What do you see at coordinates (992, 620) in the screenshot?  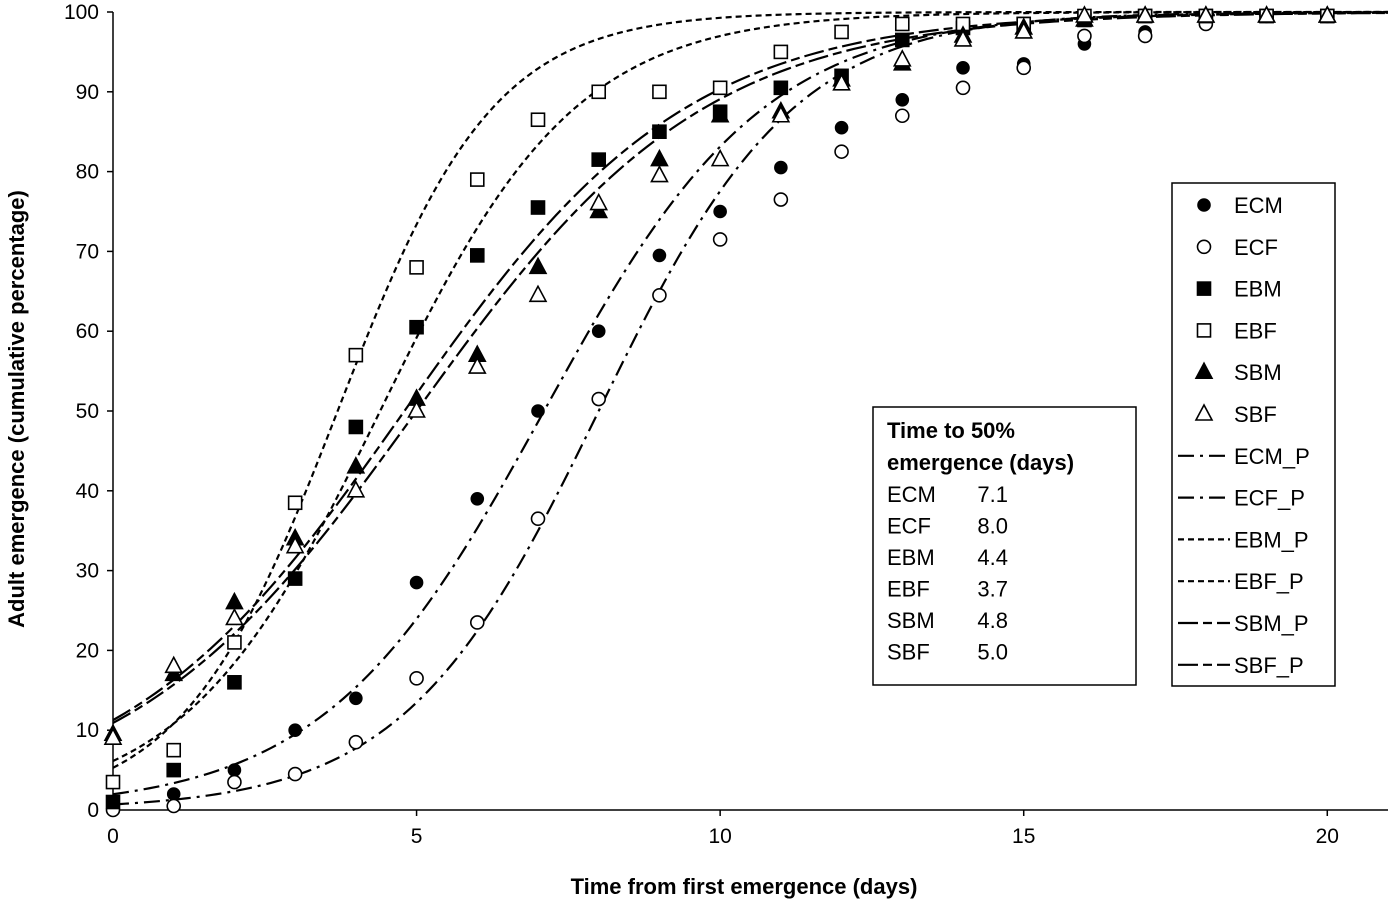 I see `info-row-value: 4.8` at bounding box center [992, 620].